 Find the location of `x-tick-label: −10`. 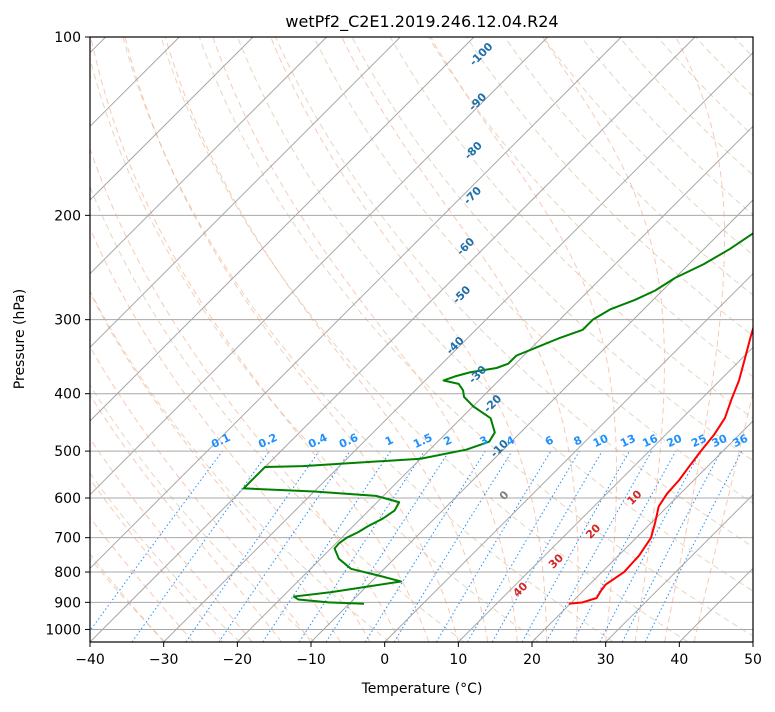

x-tick-label: −10 is located at coordinates (311, 660).